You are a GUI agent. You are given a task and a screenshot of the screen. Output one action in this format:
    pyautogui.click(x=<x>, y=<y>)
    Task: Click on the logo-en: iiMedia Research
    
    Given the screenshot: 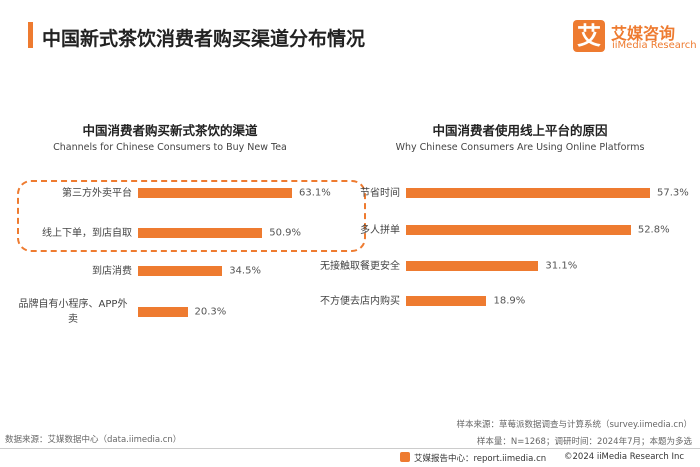 What is the action you would take?
    pyautogui.click(x=654, y=45)
    